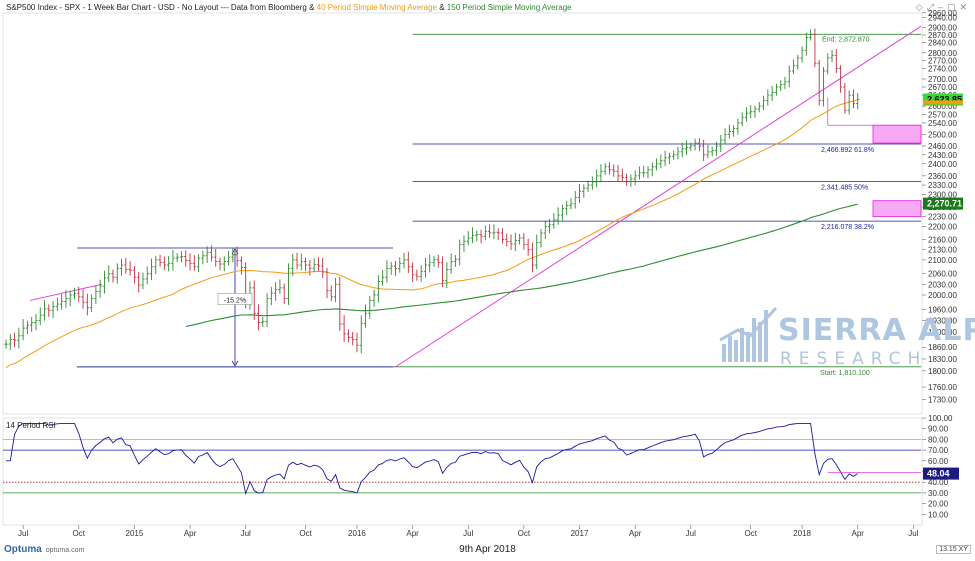 This screenshot has height=561, width=975. Describe the element at coordinates (580, 533) in the screenshot. I see `time-tick-label: 2017` at that location.